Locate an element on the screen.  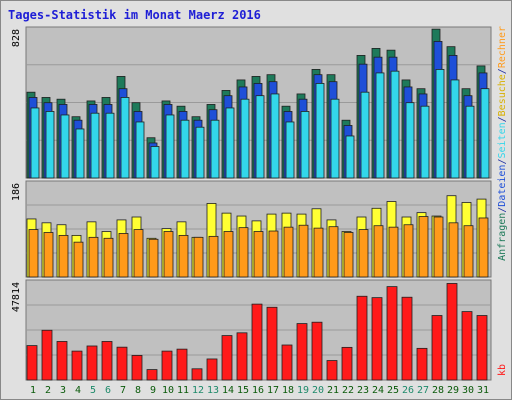
day-label: 15 is located at coordinates (243, 390).